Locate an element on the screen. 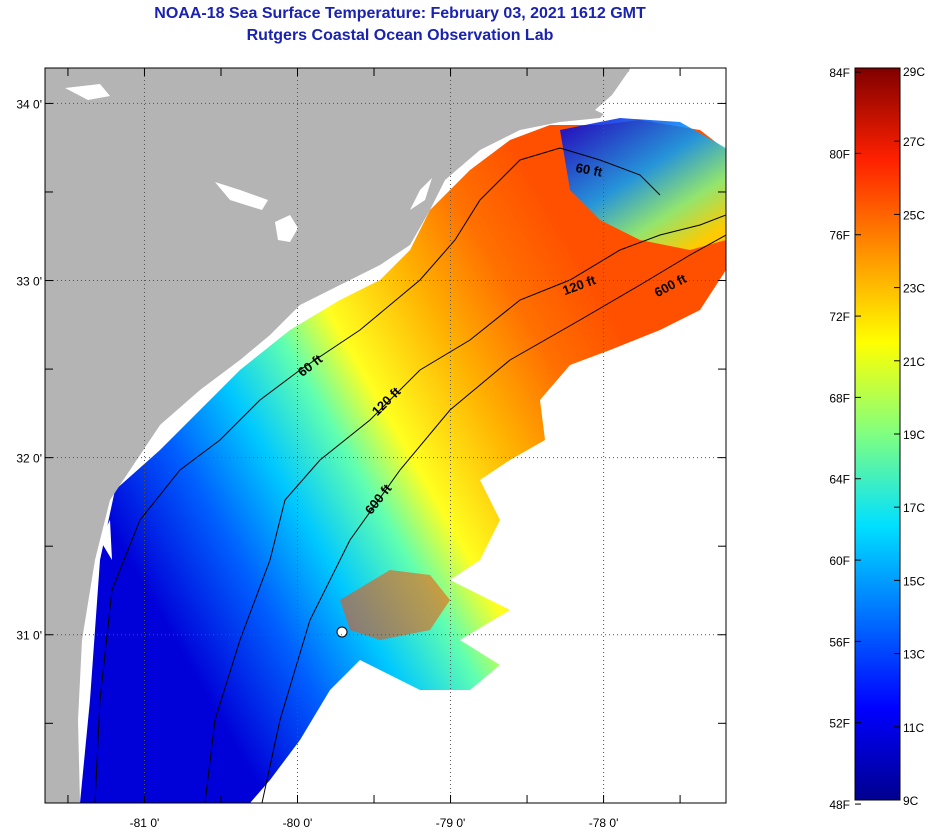 The image size is (928, 832). sst-warm-core is located at coordinates (395, 605).